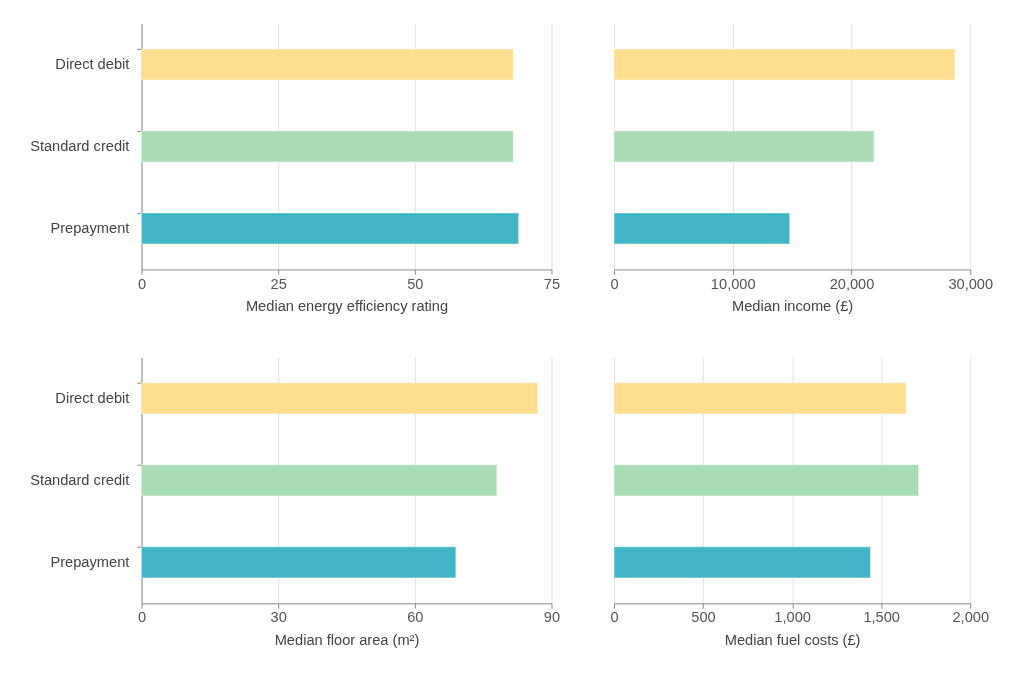 This screenshot has height=695, width=1022. I want to click on x-tick-label: 25, so click(278, 283).